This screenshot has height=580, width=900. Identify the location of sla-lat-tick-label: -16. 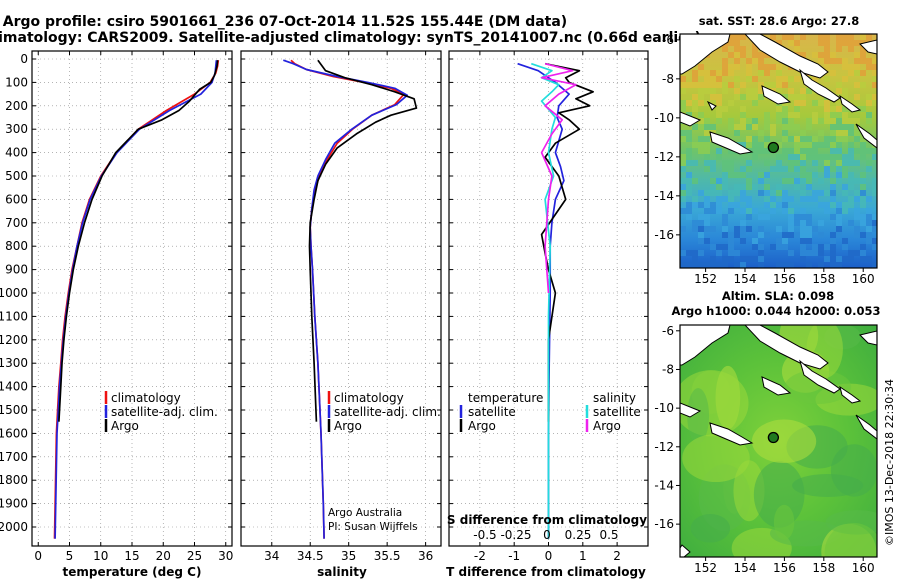
(664, 524).